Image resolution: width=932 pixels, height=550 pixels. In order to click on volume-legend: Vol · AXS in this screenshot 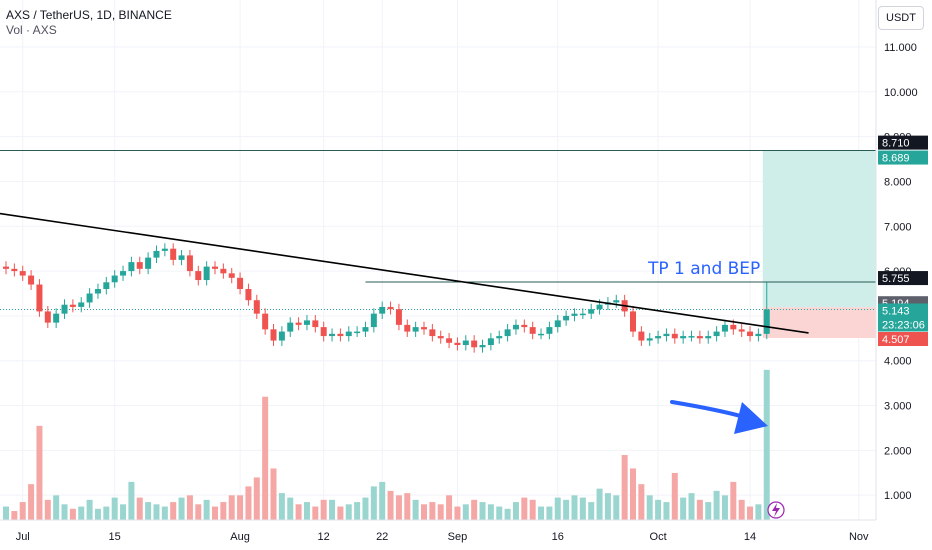, I will do `click(31, 30)`.